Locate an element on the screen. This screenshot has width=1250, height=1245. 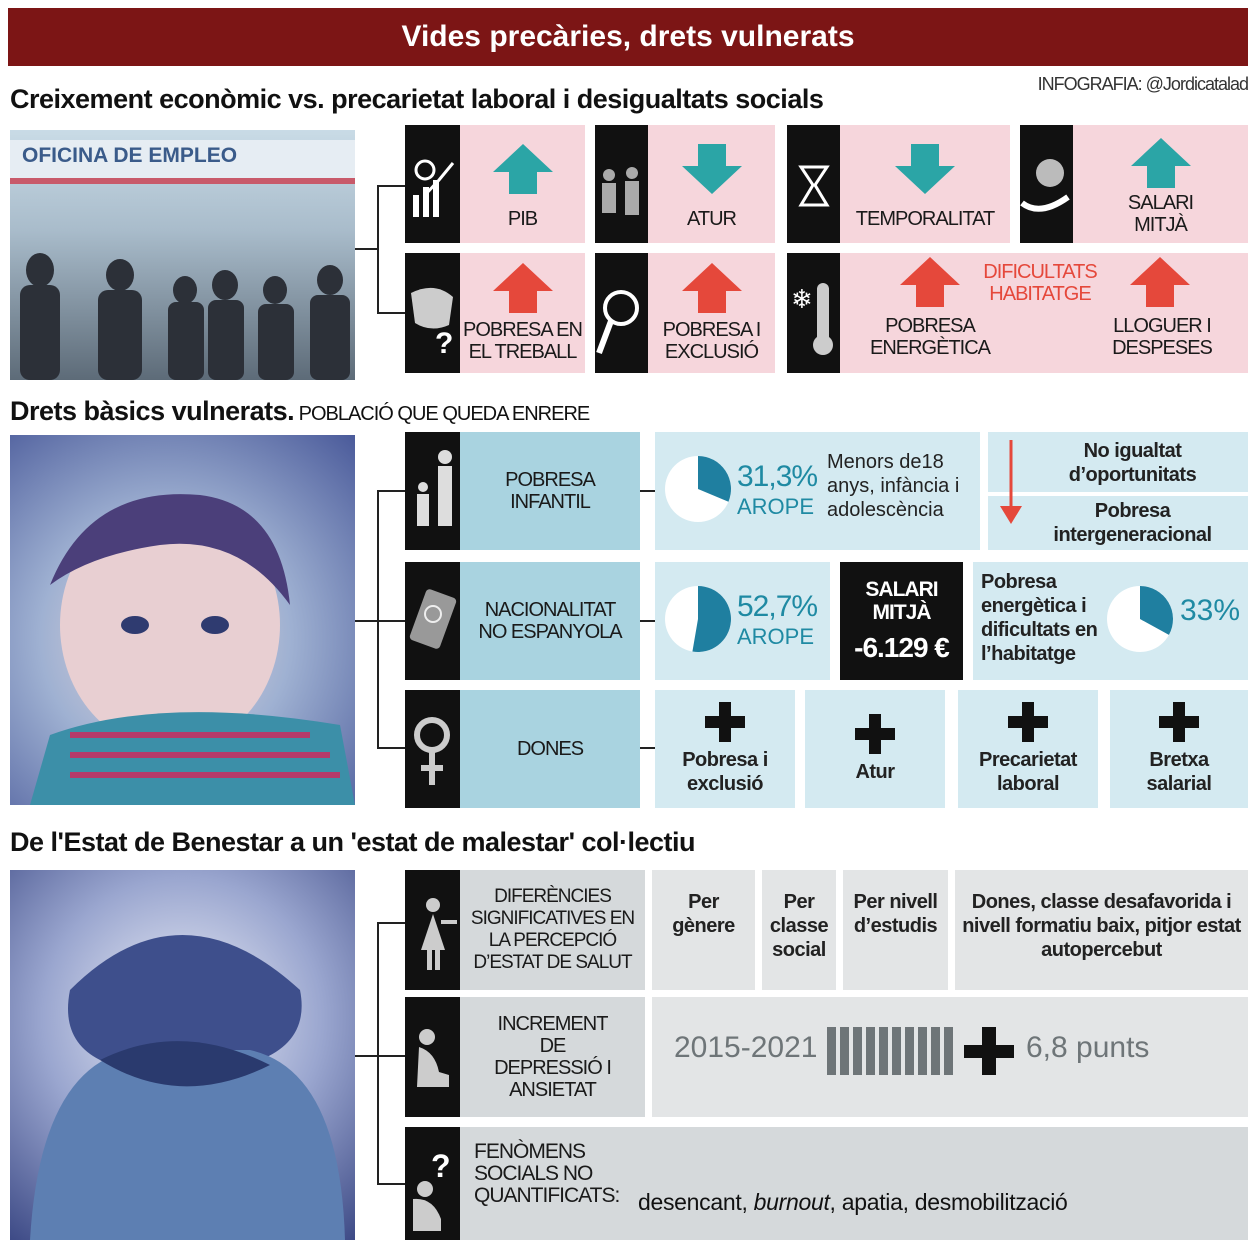
tile: ATUR is located at coordinates (711, 184).